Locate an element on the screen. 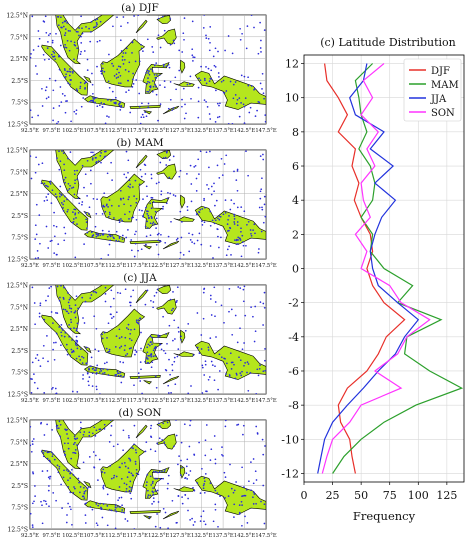 The image size is (474, 544). map-title: (c) JJA is located at coordinates (140, 278).